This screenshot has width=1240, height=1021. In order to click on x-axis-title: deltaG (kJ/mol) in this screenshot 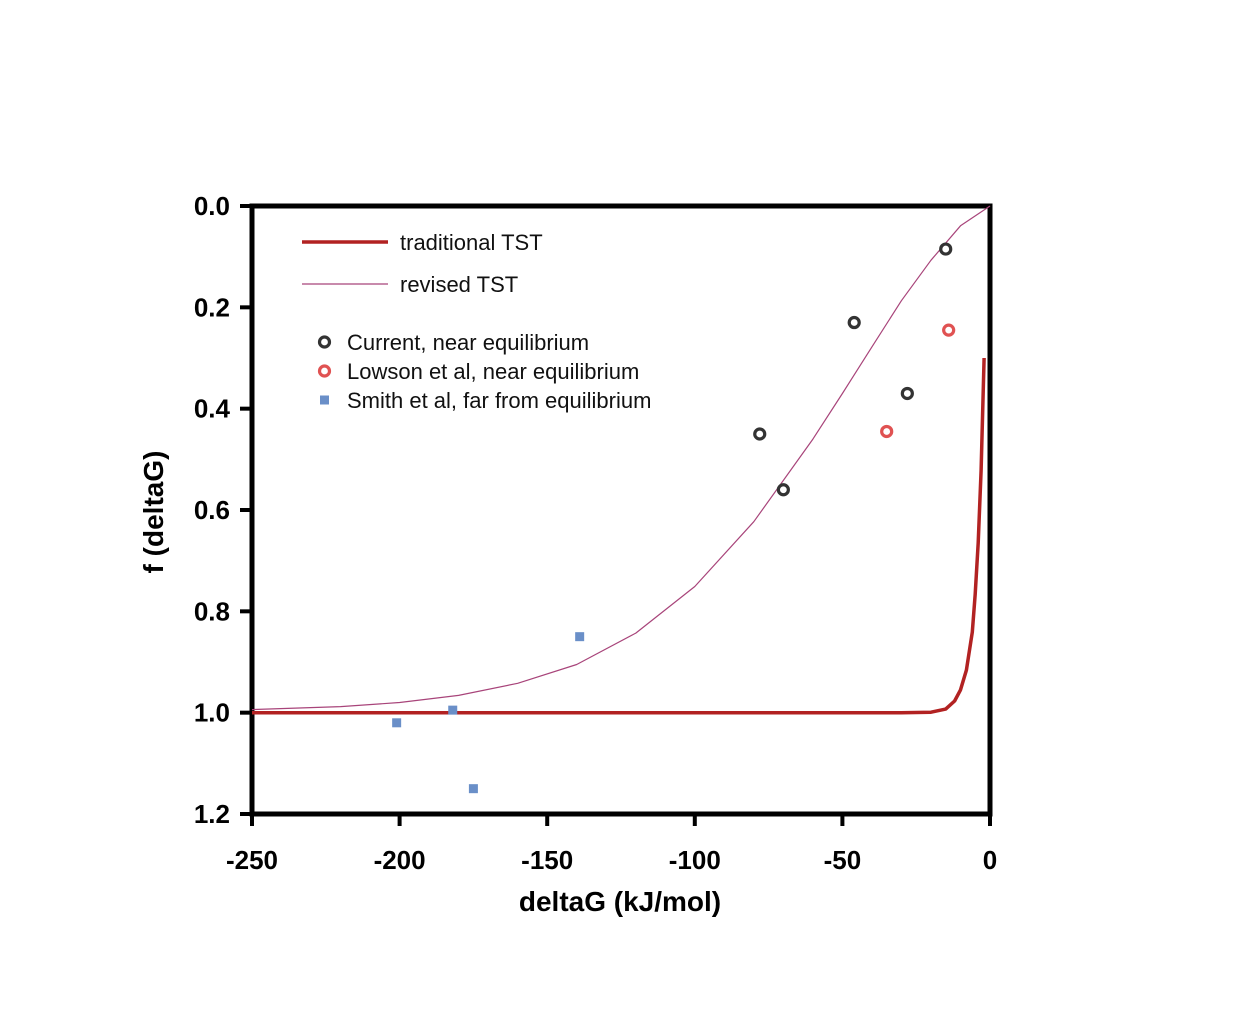, I will do `click(620, 901)`.